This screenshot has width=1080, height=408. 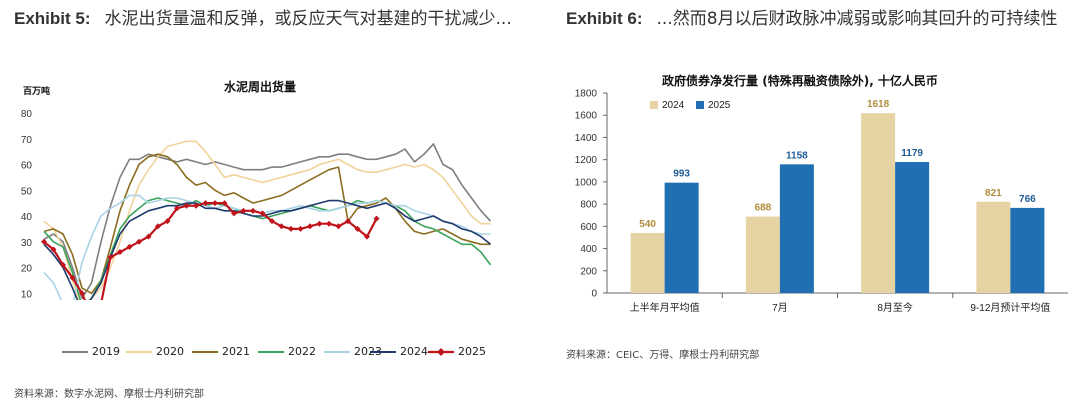 What do you see at coordinates (267, 249) in the screenshot?
I see `series-line-2024` at bounding box center [267, 249].